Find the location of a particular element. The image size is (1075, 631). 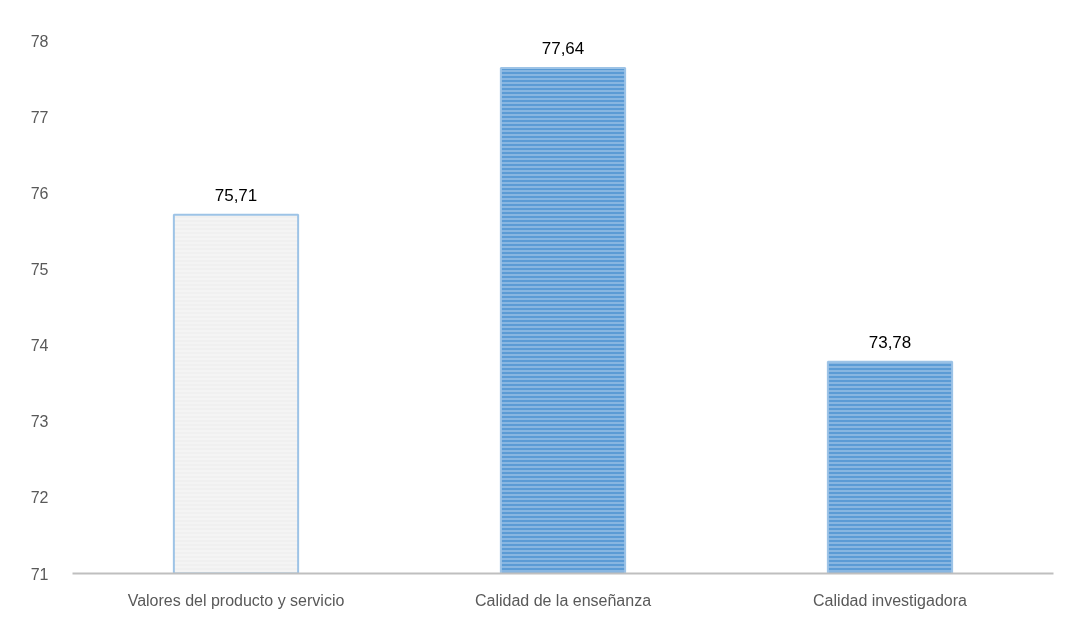

y-tick-label: 72 is located at coordinates (39, 498).